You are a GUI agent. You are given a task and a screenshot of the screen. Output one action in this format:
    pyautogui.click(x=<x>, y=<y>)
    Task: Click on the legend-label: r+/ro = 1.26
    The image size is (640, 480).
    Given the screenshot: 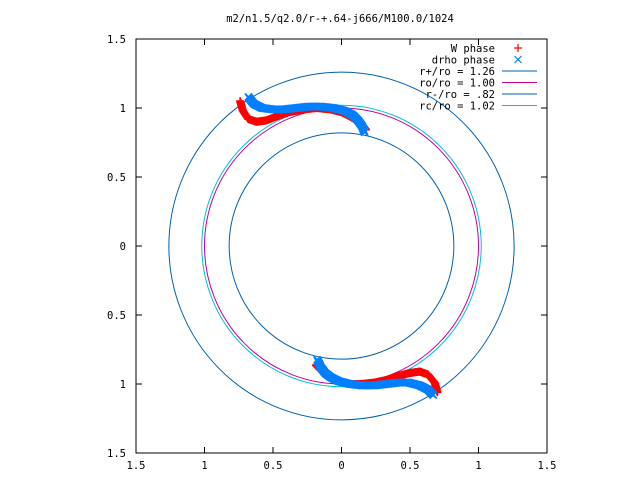 What is the action you would take?
    pyautogui.click(x=457, y=72)
    